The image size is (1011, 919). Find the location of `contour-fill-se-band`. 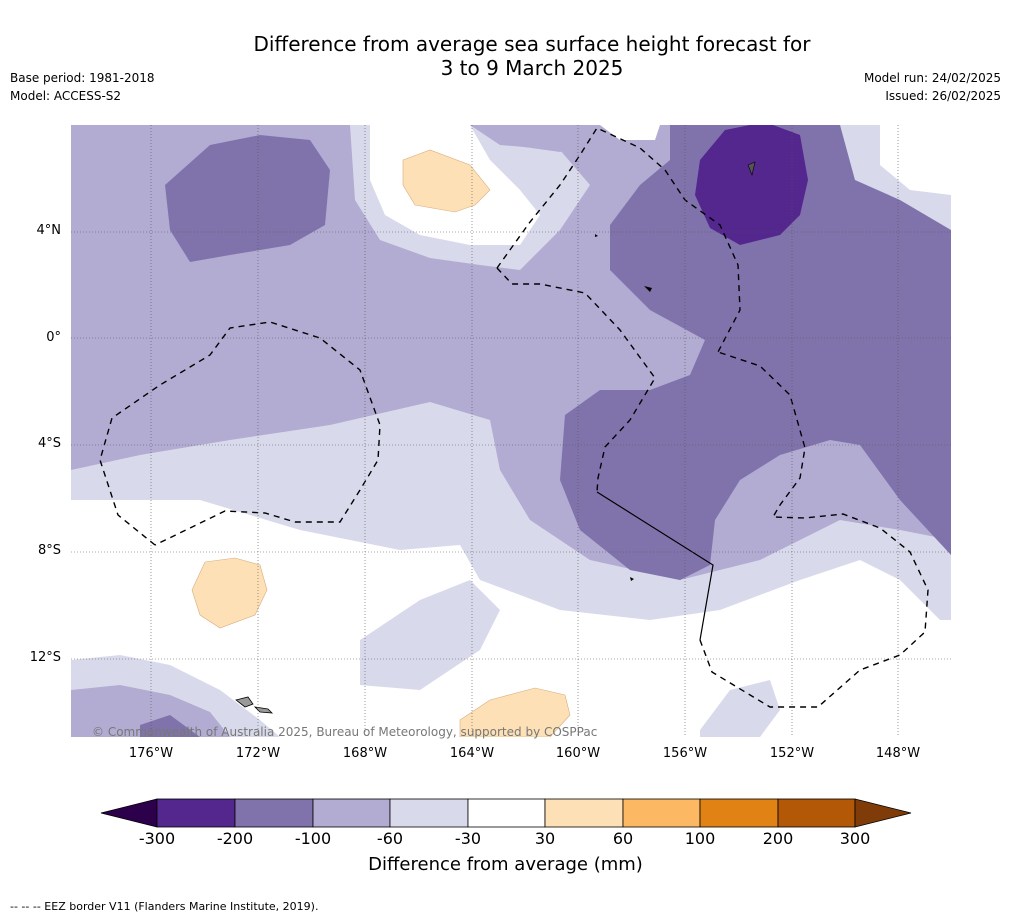

contour-fill-se-band is located at coordinates (740, 708).